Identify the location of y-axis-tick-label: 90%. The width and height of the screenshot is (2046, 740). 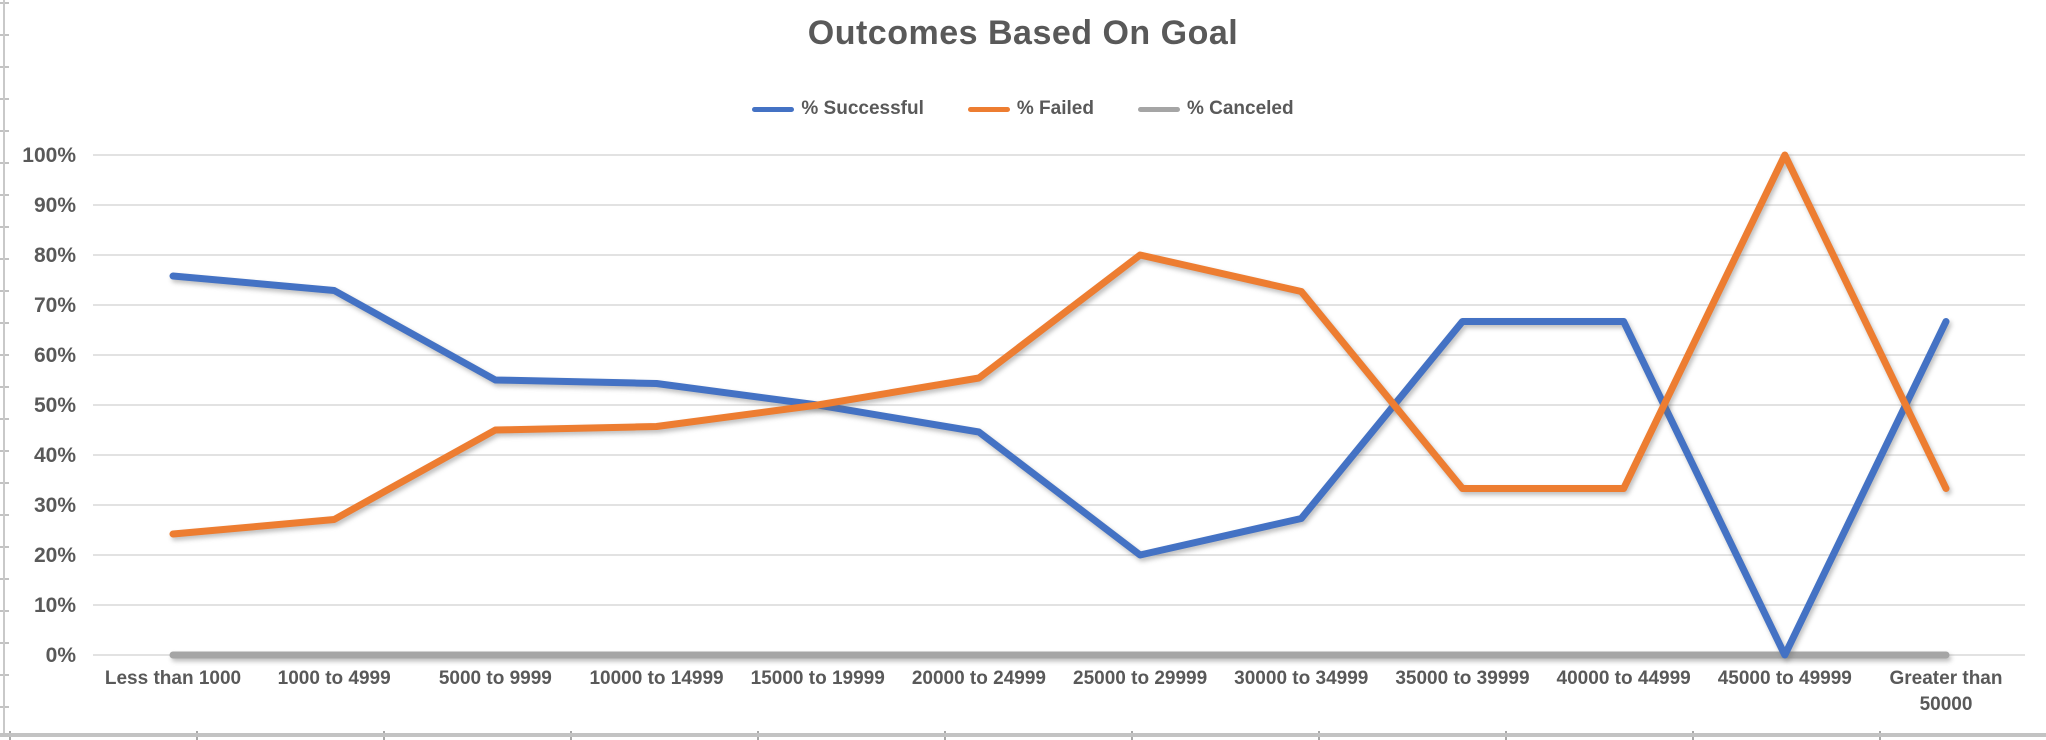
(55, 205).